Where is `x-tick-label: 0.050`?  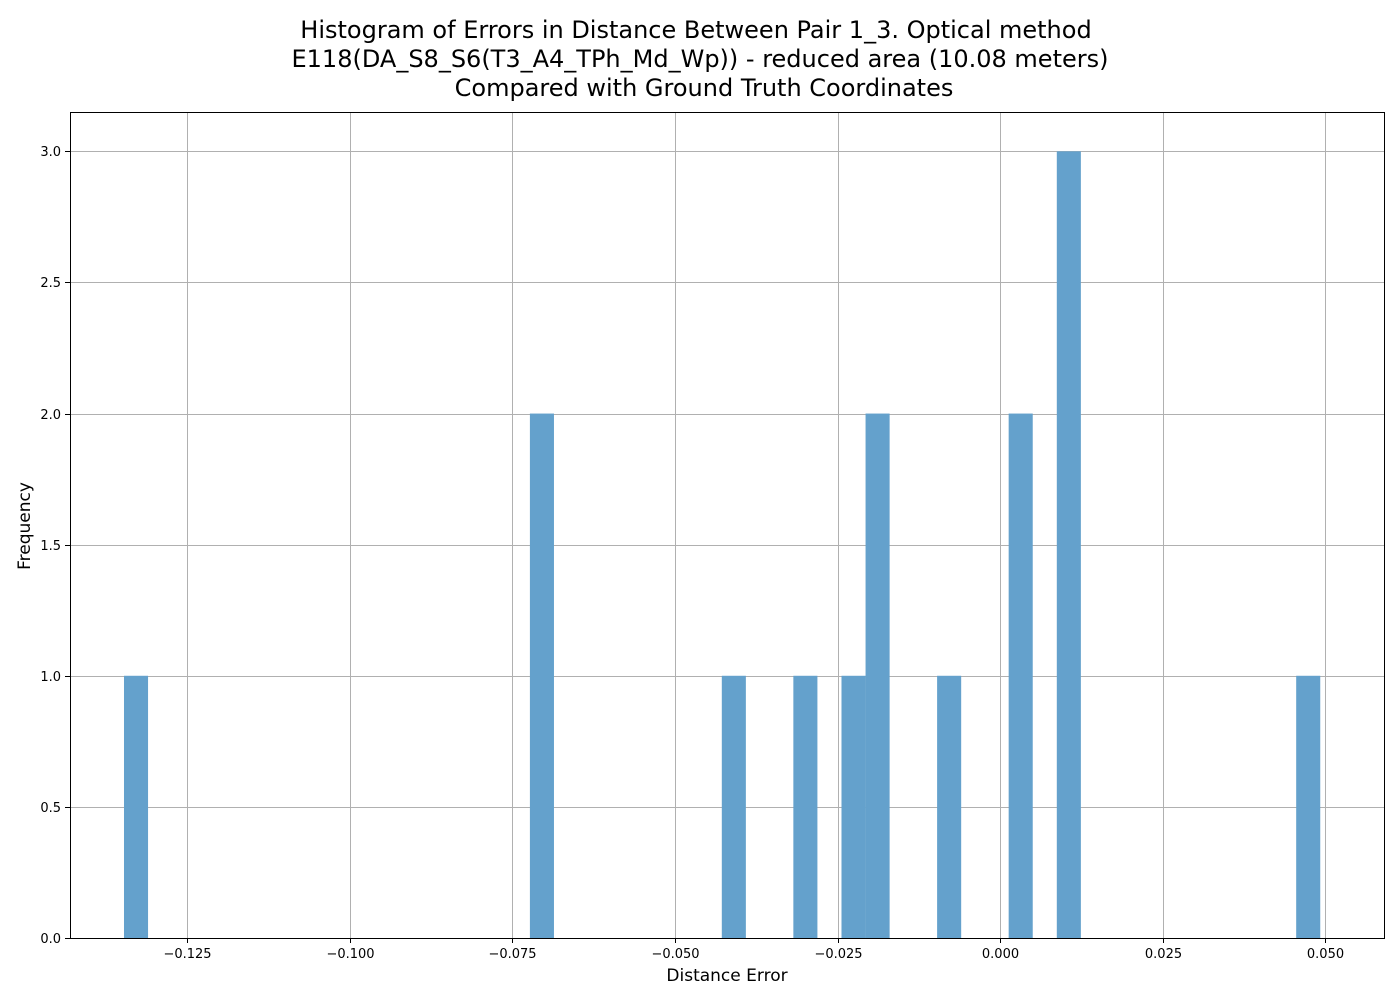 x-tick-label: 0.050 is located at coordinates (1325, 954).